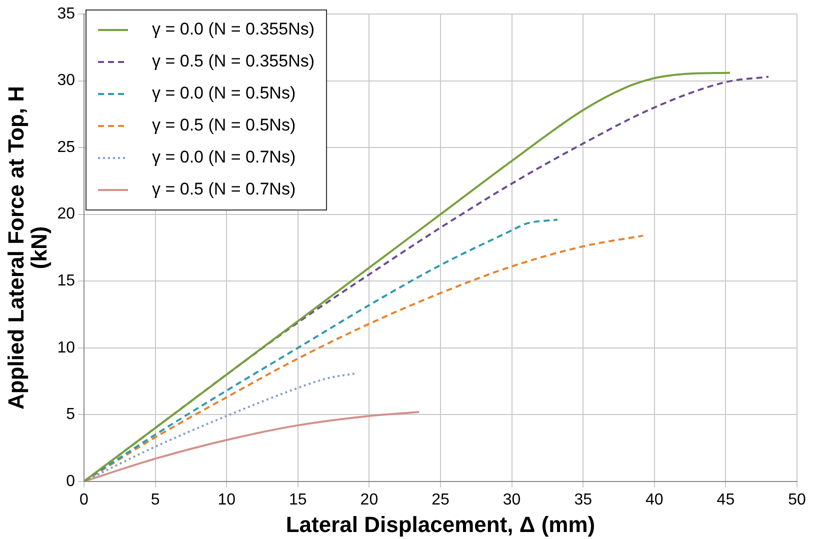 This screenshot has width=821, height=539. What do you see at coordinates (66, 281) in the screenshot?
I see `y-tick-label: 15` at bounding box center [66, 281].